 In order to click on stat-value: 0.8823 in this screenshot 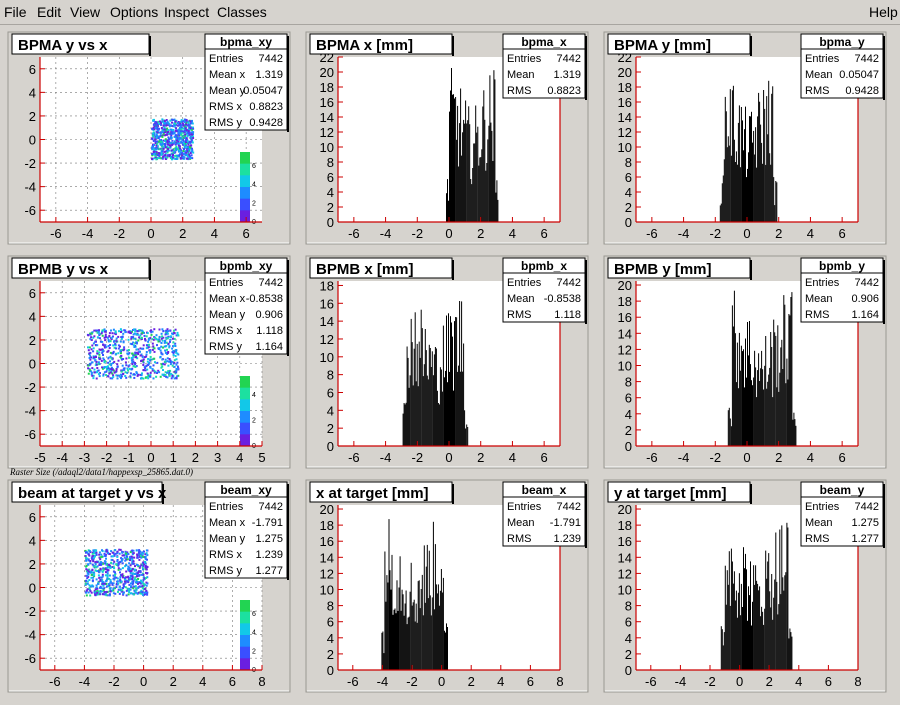, I will do `click(564, 91)`.